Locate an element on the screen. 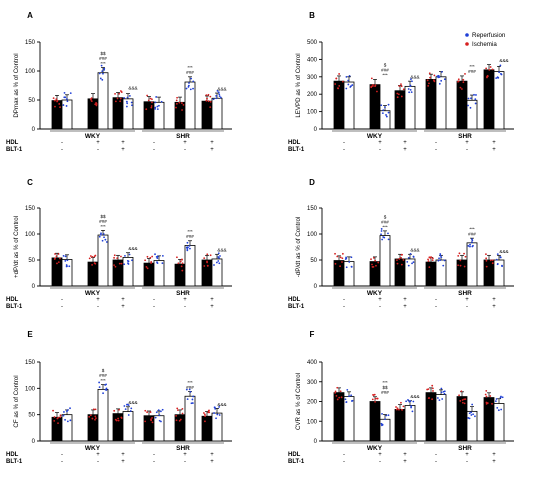  y-tick-label: 0 is located at coordinates (34, 287).